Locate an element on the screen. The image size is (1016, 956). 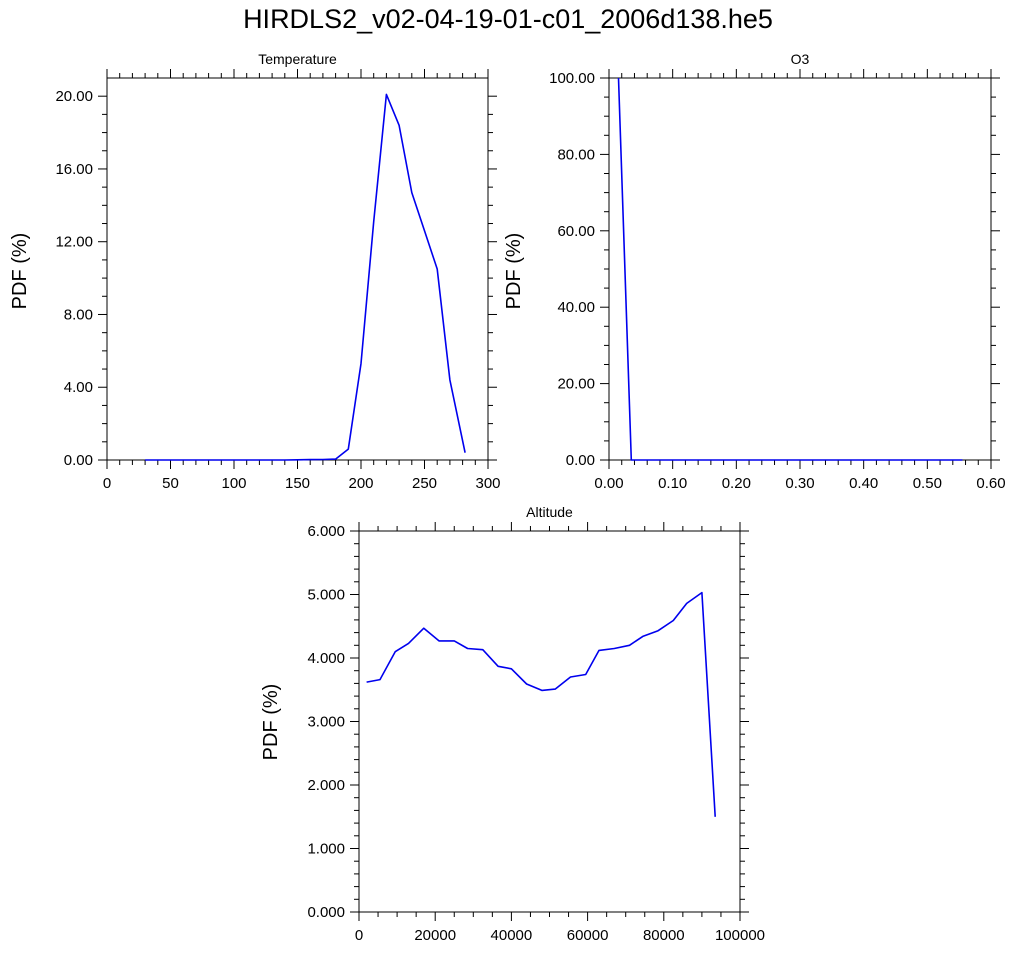
x-tick-label: 50 is located at coordinates (170, 483).